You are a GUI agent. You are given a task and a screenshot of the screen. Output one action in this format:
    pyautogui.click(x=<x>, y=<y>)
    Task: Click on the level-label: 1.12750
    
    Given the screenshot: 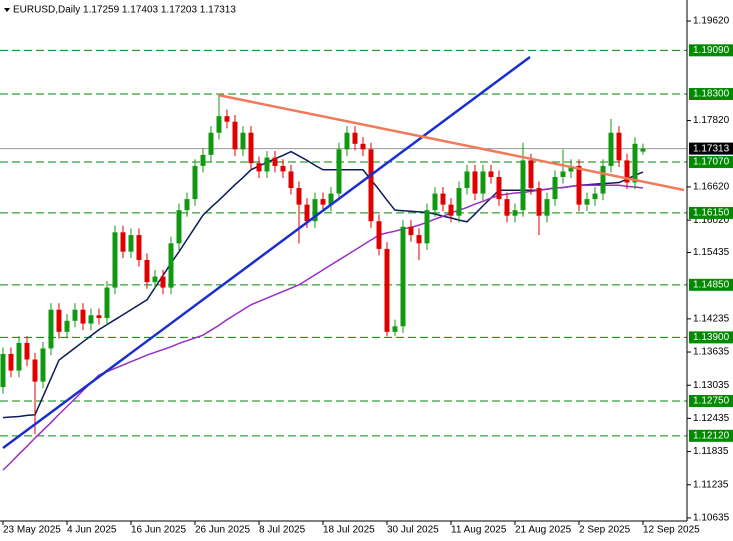 What is the action you would take?
    pyautogui.click(x=711, y=401)
    